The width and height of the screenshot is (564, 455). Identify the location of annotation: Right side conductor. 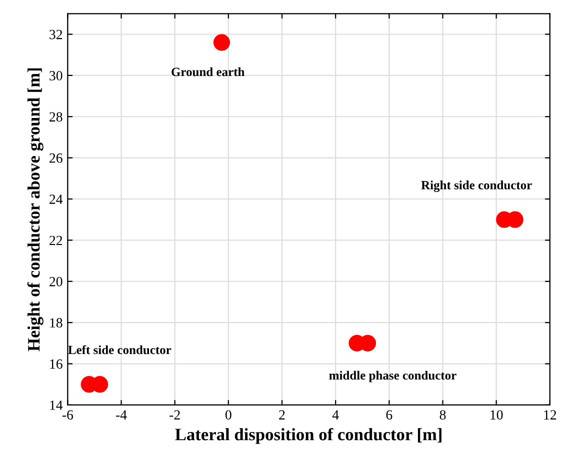
(476, 186).